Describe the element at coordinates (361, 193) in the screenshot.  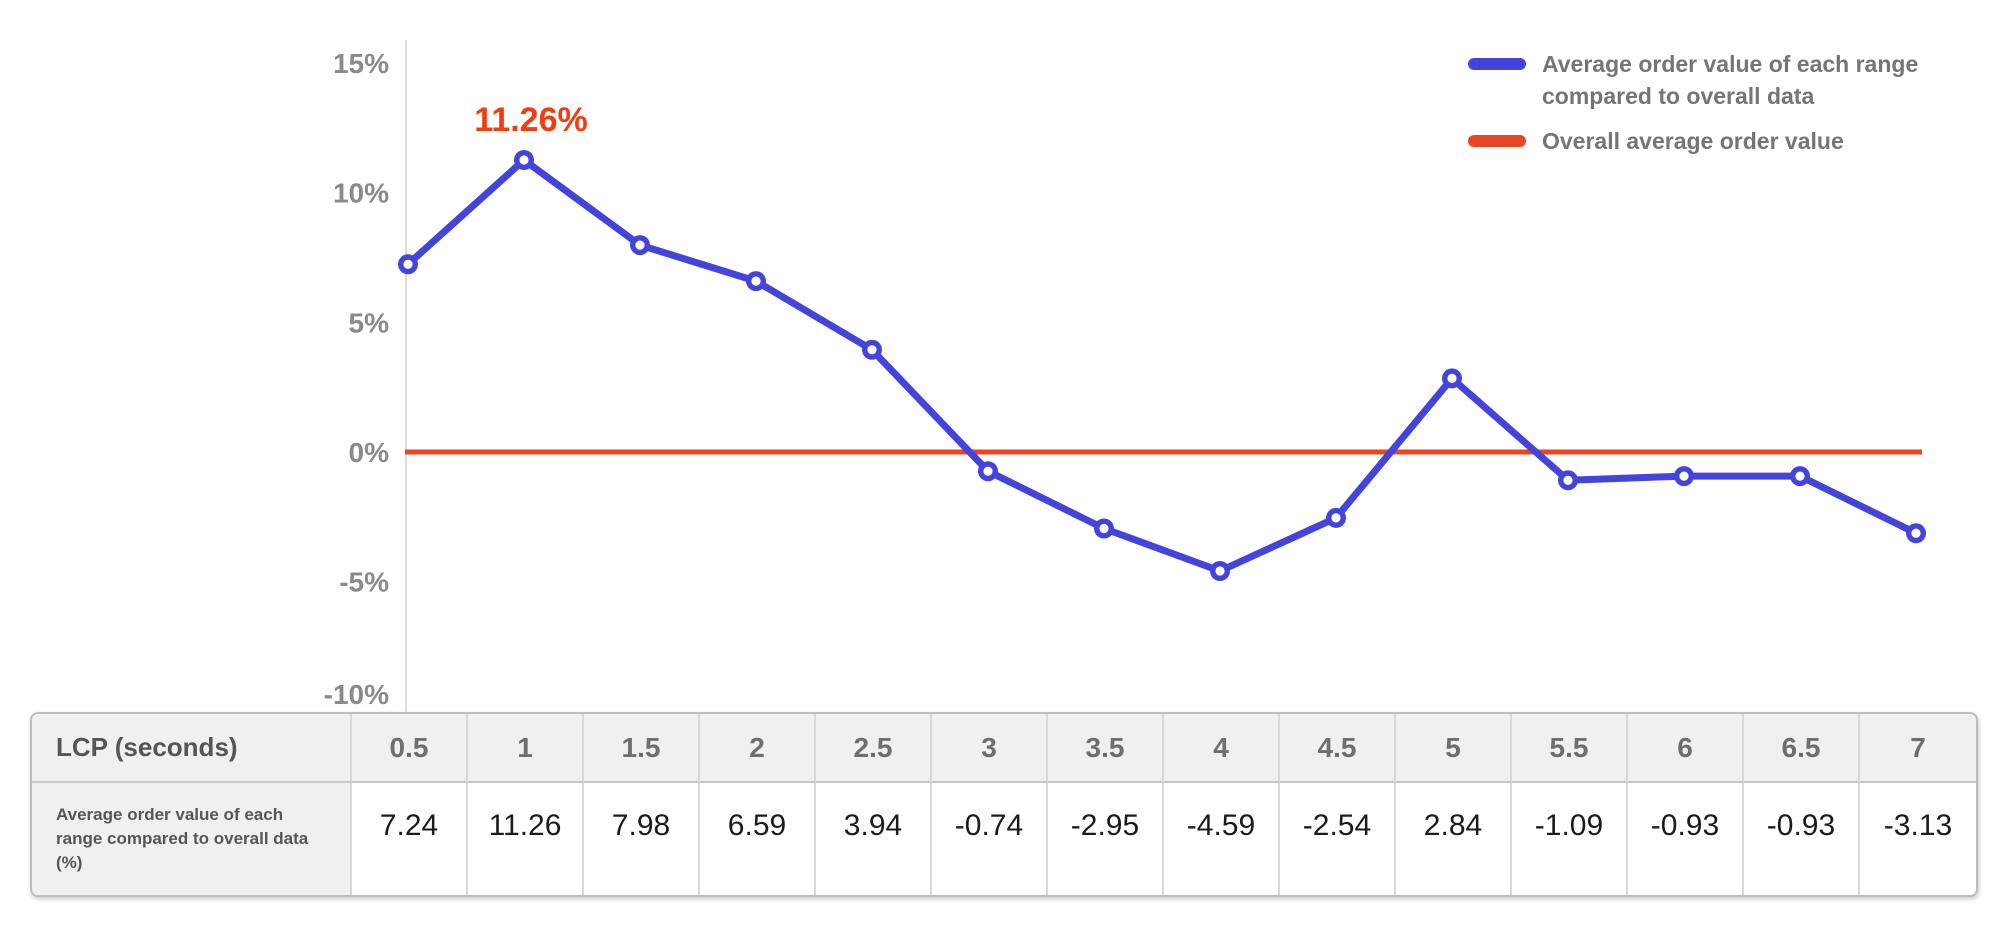
I see `y-tick-label: 10%` at that location.